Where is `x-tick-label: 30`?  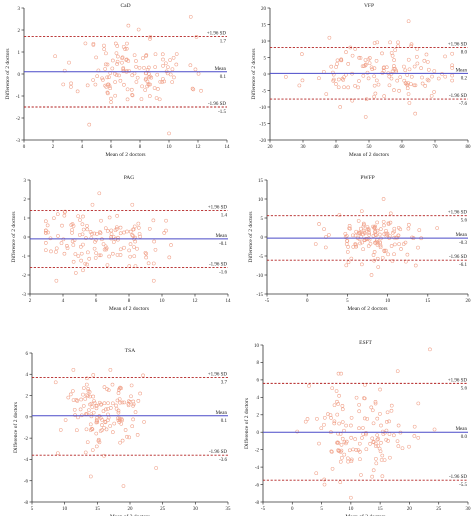
x-tick-label: 30 is located at coordinates (469, 509).